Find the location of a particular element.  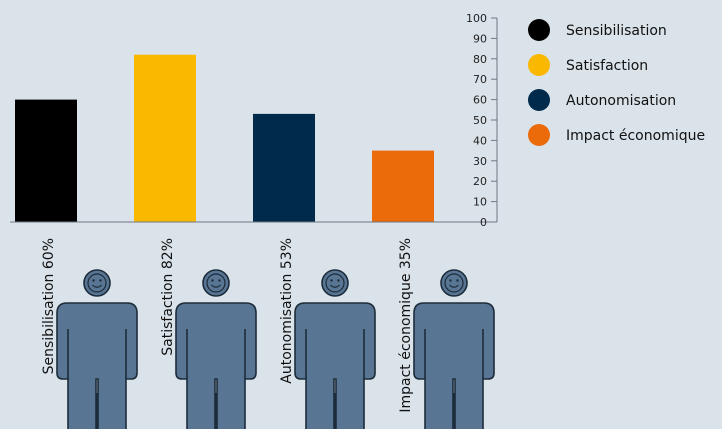

category-label: Sensibilisation 60% is located at coordinates (49, 306).